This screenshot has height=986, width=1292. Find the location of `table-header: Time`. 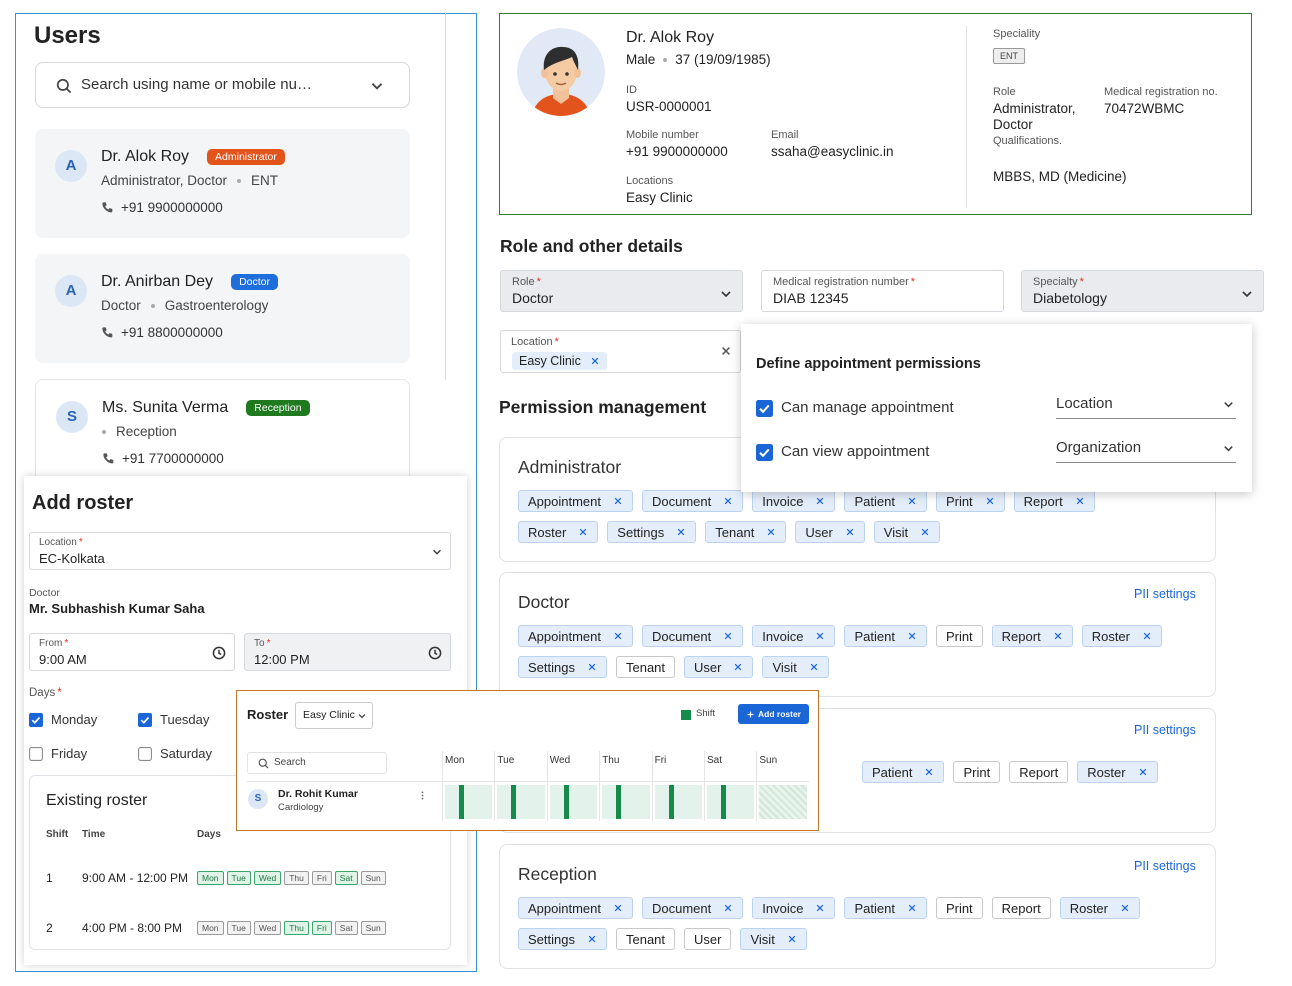

table-header: Time is located at coordinates (94, 834).